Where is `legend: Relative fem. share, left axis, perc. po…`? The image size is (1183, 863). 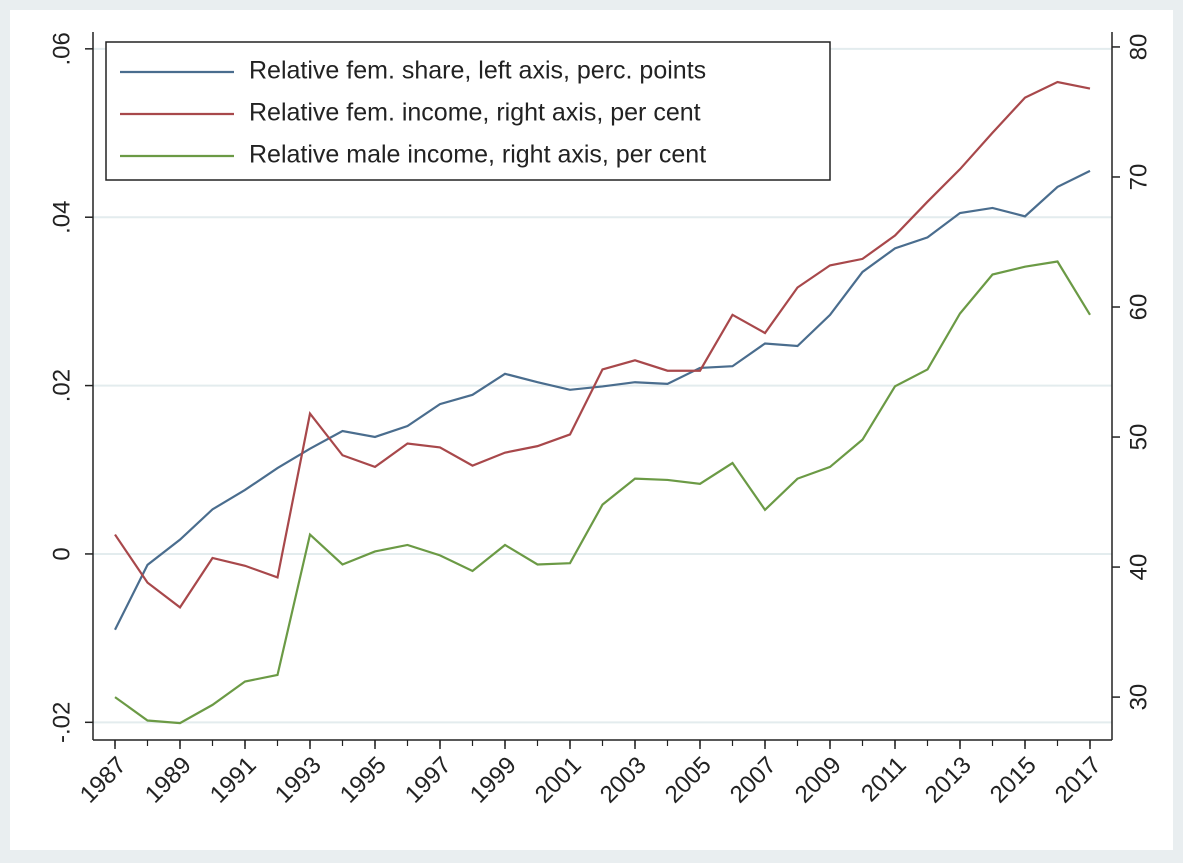
legend: Relative fem. share, left axis, perc. po… is located at coordinates (468, 111).